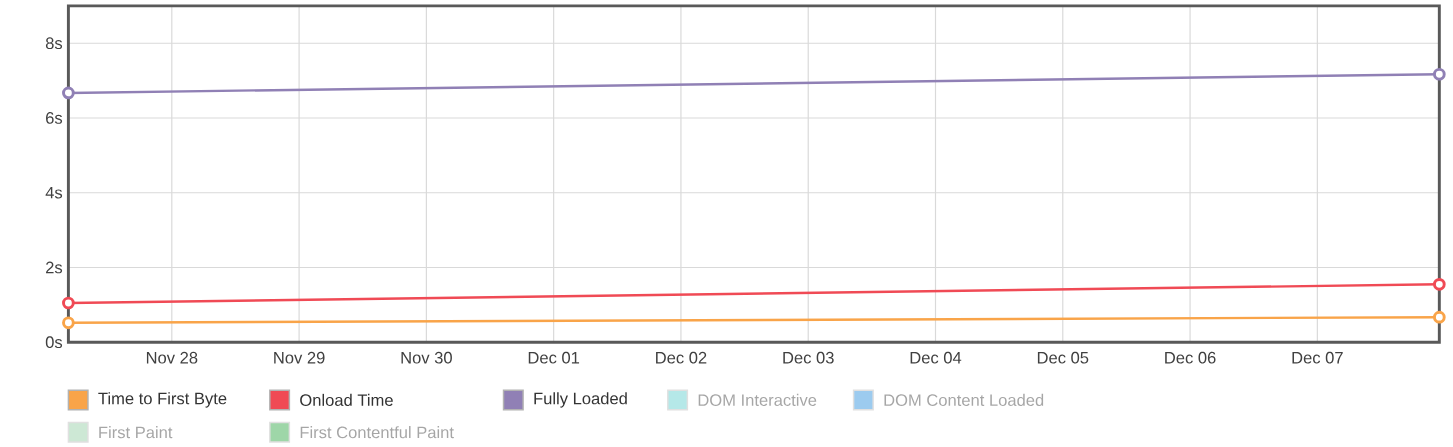 This screenshot has width=1453, height=447. Describe the element at coordinates (1063, 357) in the screenshot. I see `x-tick-label: Dec 05` at that location.